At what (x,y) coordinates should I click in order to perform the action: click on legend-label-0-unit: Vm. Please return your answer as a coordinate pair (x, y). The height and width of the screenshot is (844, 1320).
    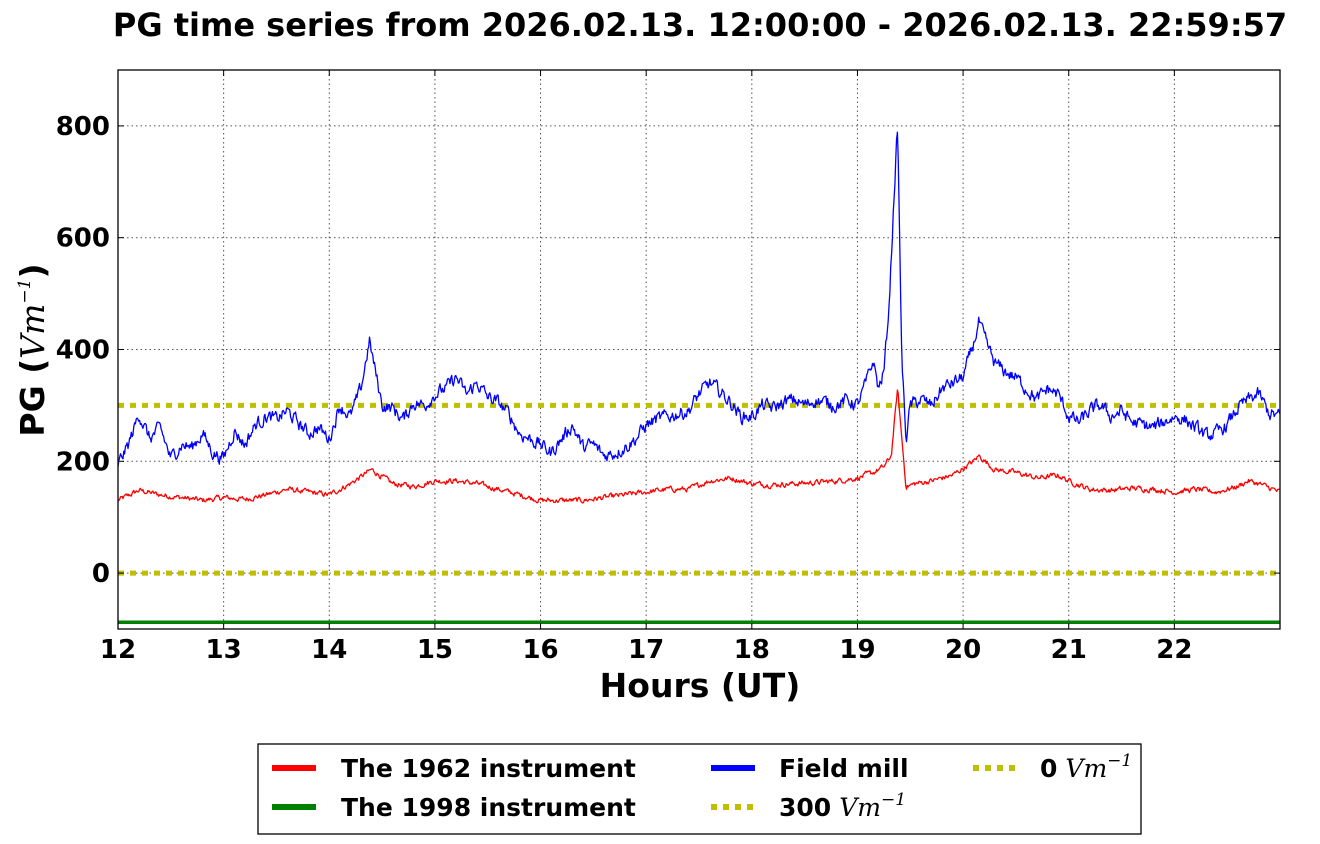
    Looking at the image, I should click on (1086, 768).